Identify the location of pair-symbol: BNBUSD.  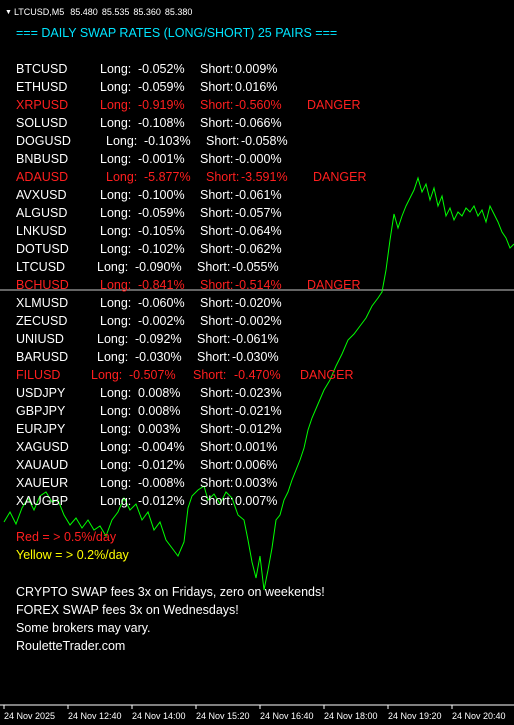
(42, 159).